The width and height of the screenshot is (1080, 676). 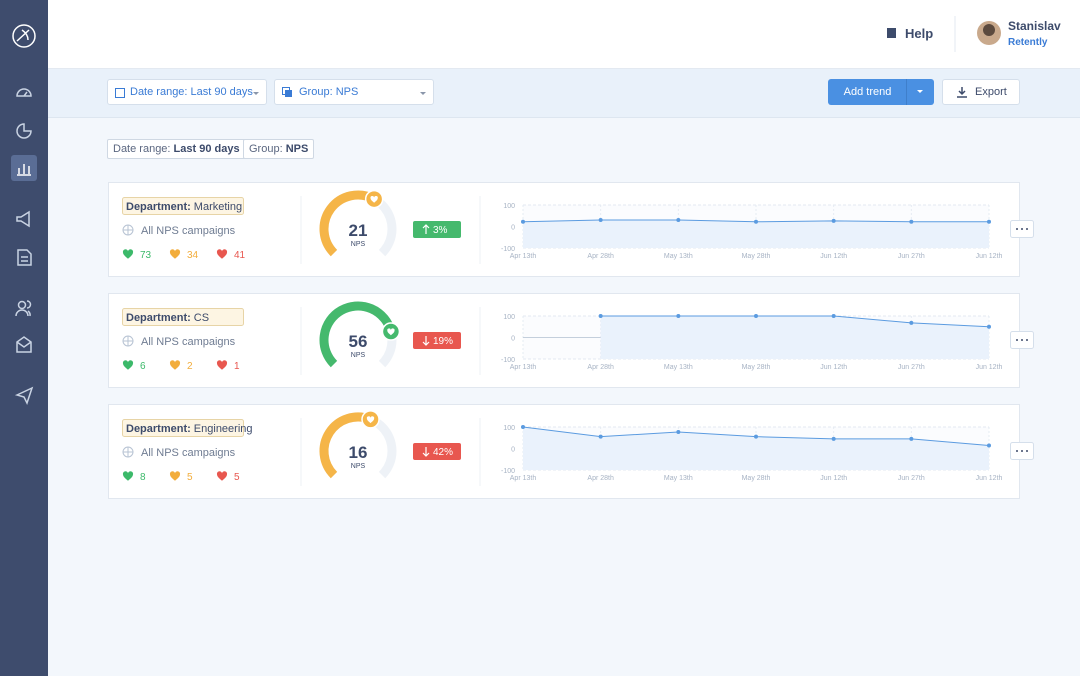 I want to click on export-button: Export, so click(x=981, y=92).